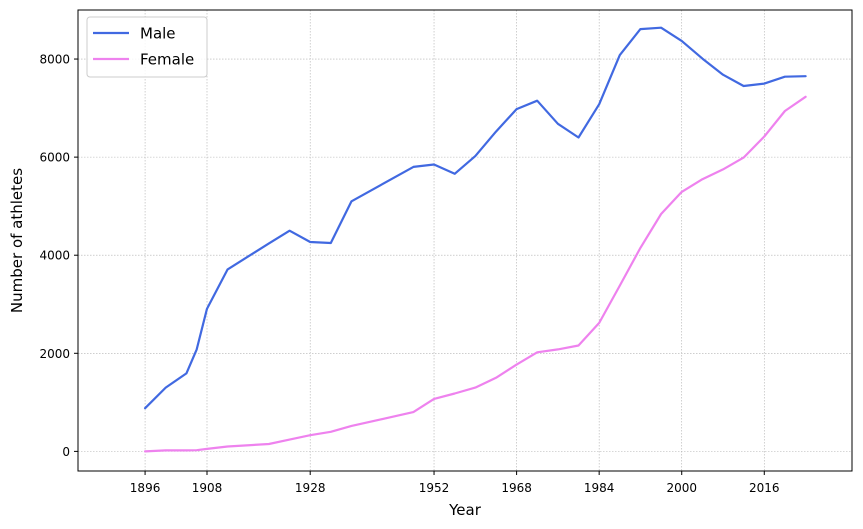 This screenshot has width=863, height=529. I want to click on x-tick-label: 1984, so click(599, 488).